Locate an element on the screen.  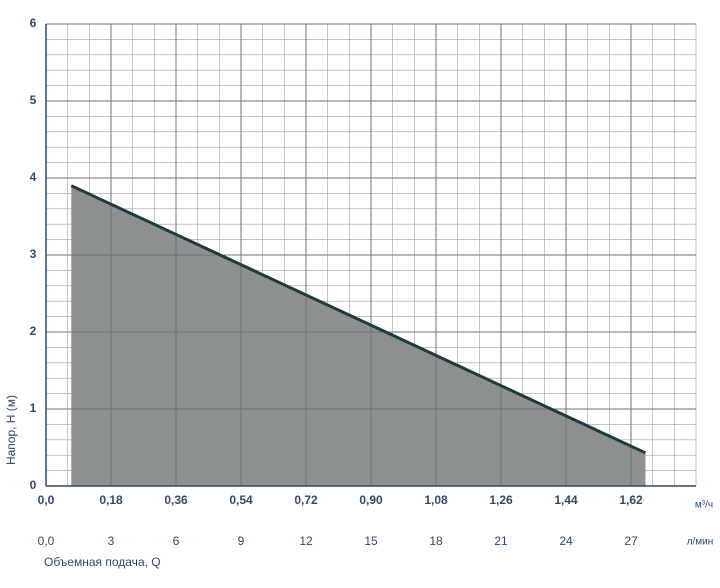
x-tick-label: 1,62 is located at coordinates (631, 500).